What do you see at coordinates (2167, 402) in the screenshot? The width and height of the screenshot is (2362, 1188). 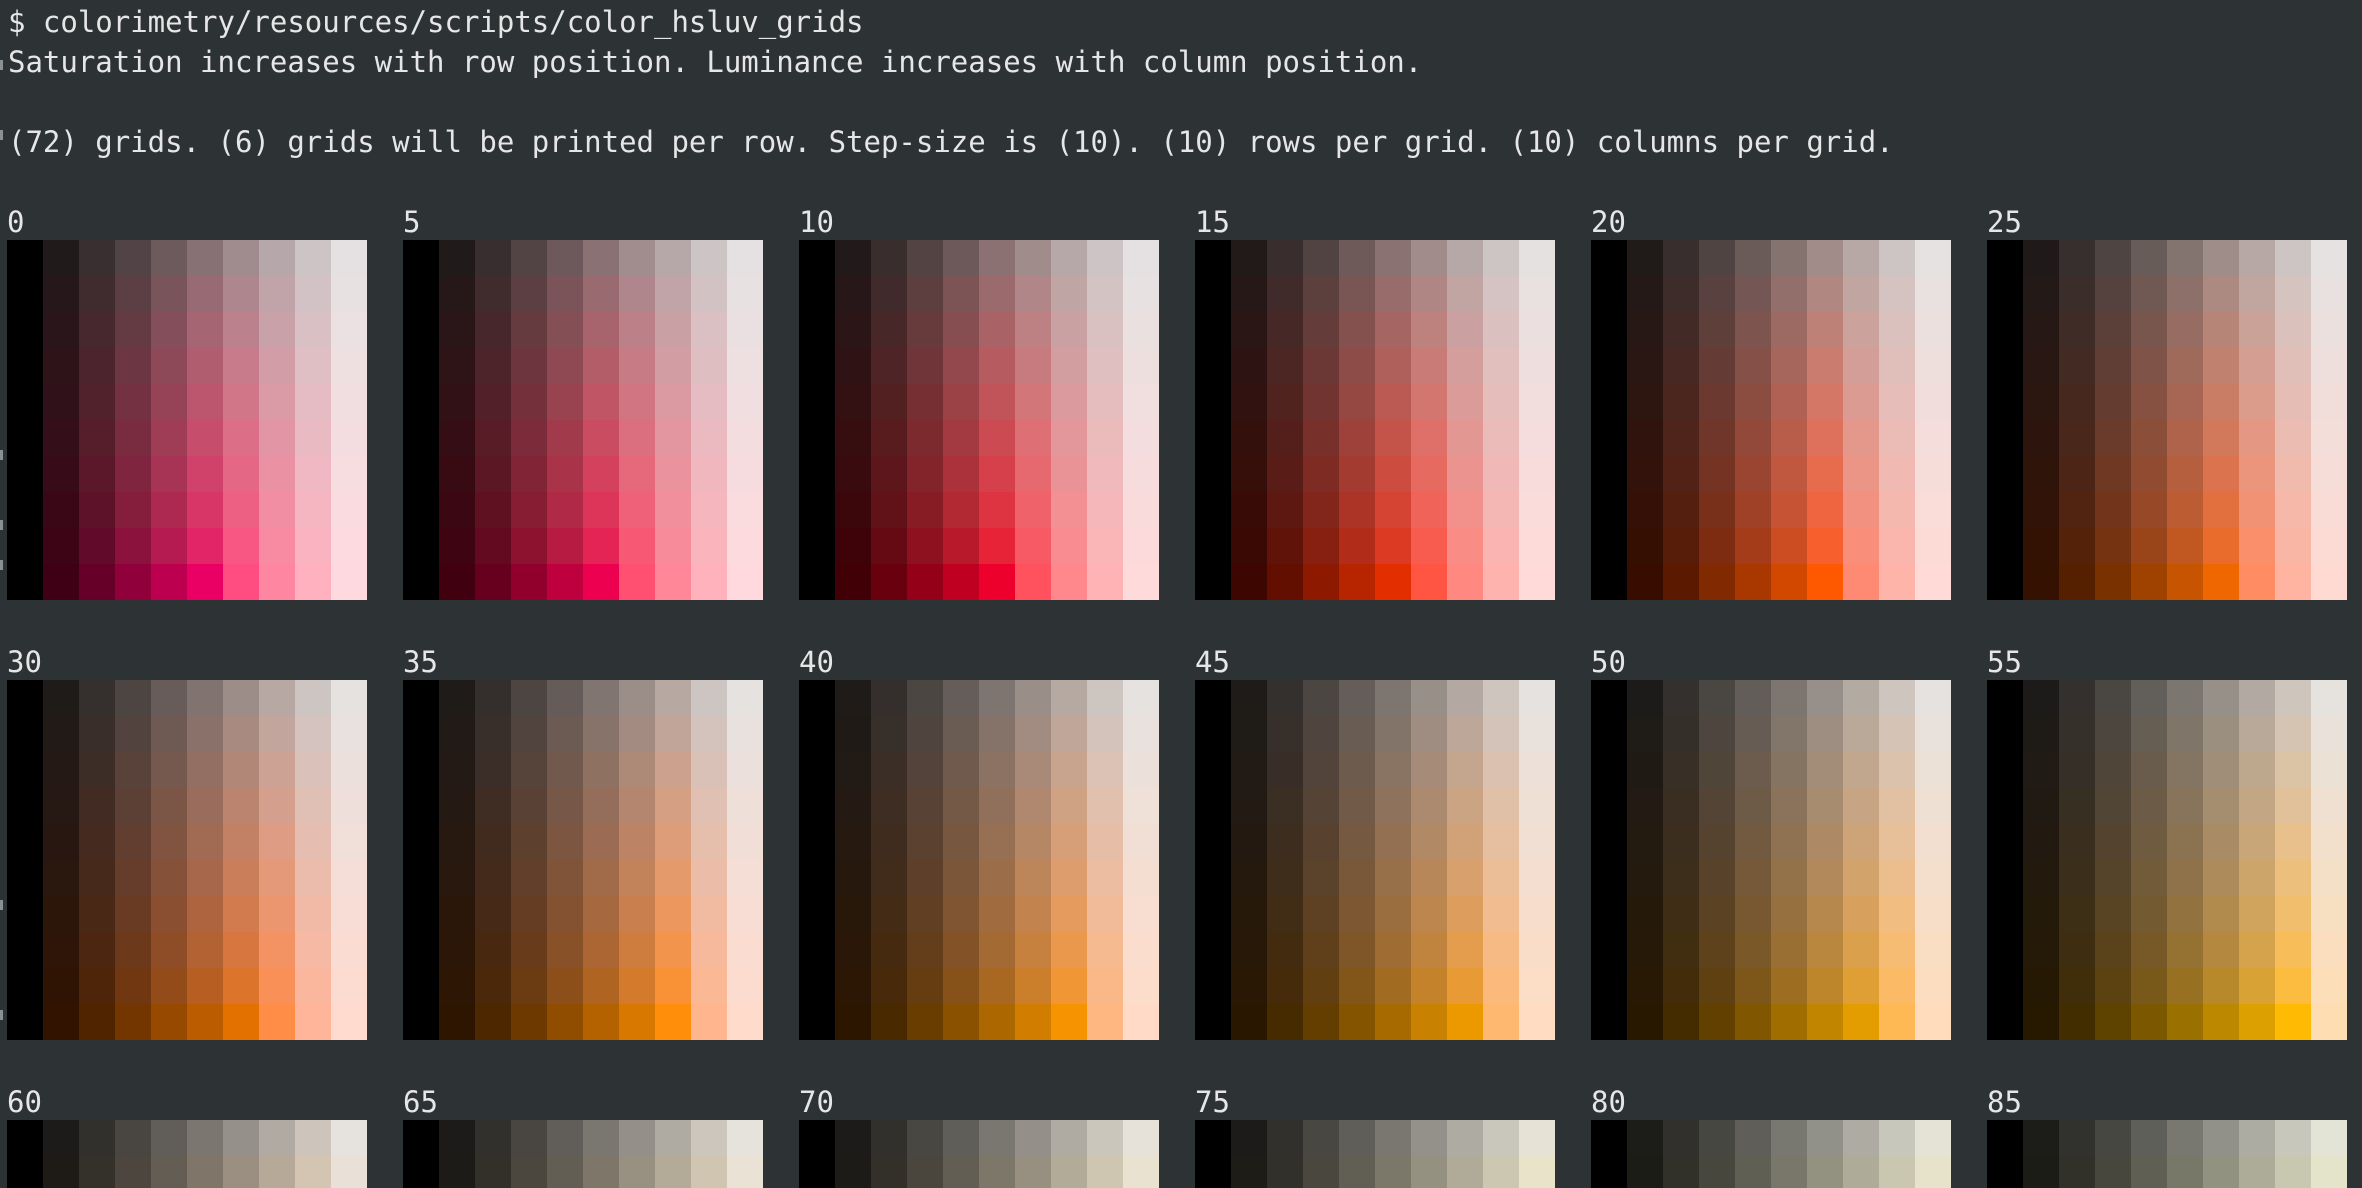 I see `color-grid: 25` at bounding box center [2167, 402].